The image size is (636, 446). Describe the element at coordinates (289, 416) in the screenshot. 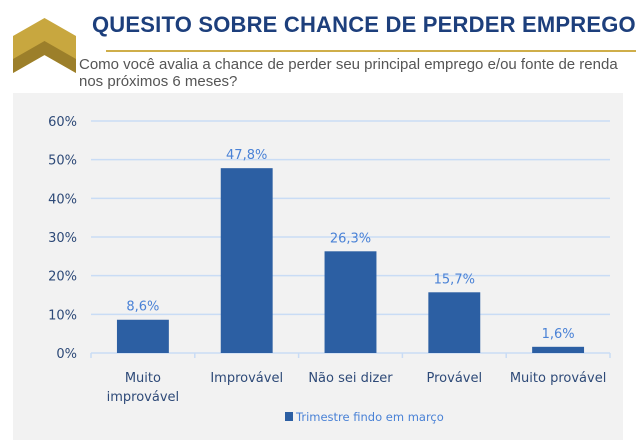

I see `legend-swatch` at that location.